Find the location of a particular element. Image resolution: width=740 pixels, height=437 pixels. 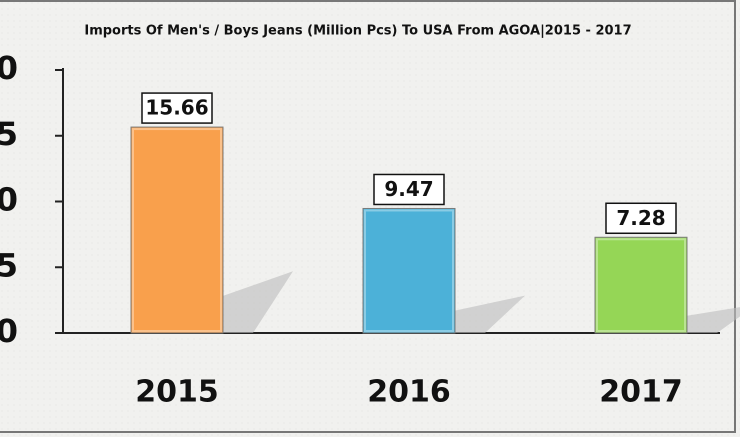

value-label: 15.66 is located at coordinates (176, 108).